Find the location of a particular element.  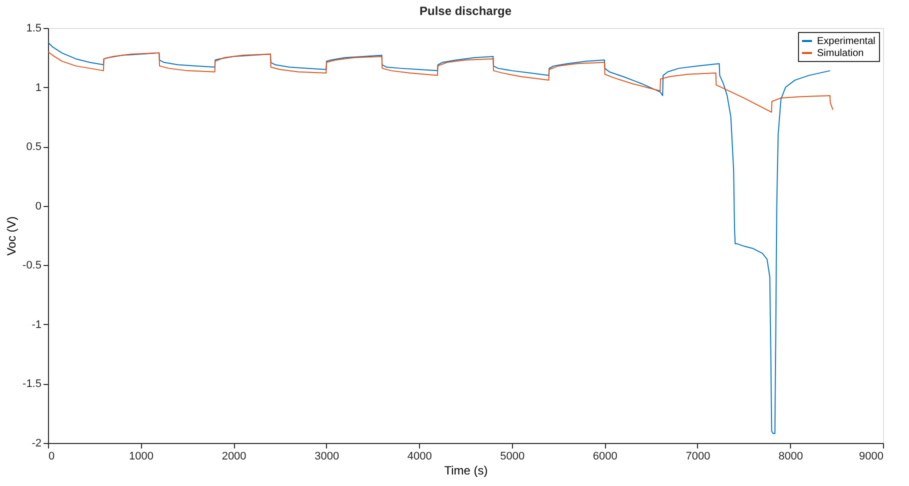

x-tick-label: 3000 is located at coordinates (327, 456).